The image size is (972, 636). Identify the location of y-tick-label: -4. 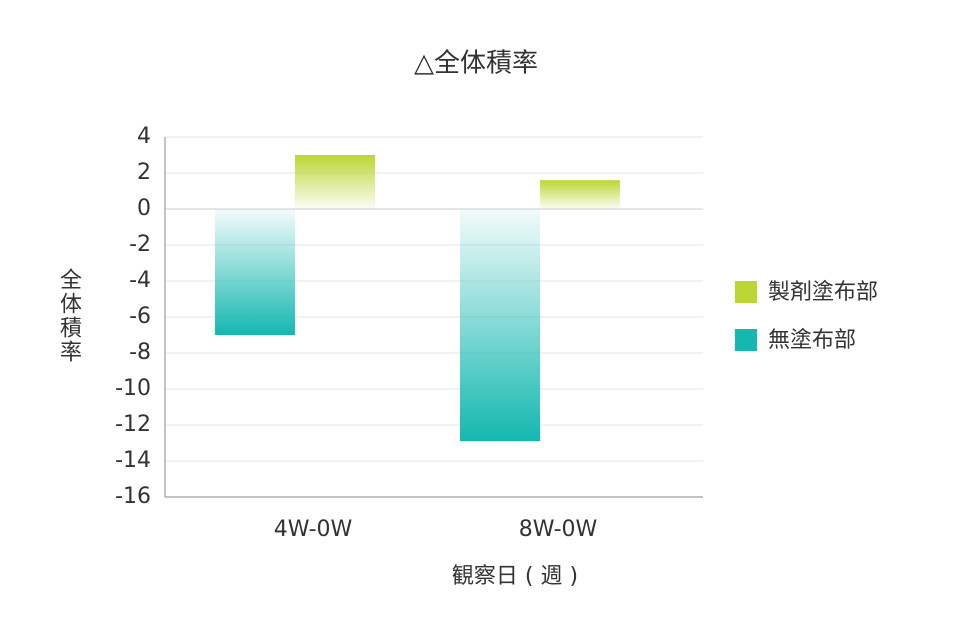
(140, 280).